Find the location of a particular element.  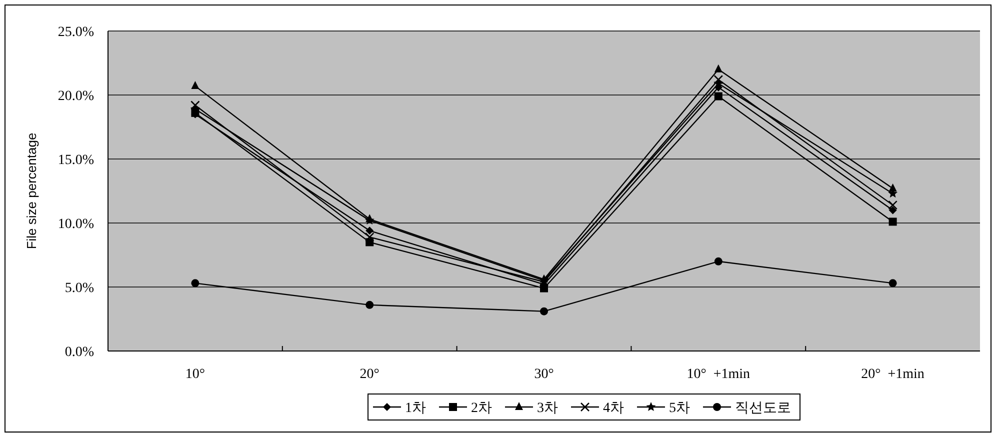

legend-label: 5차 is located at coordinates (679, 408).